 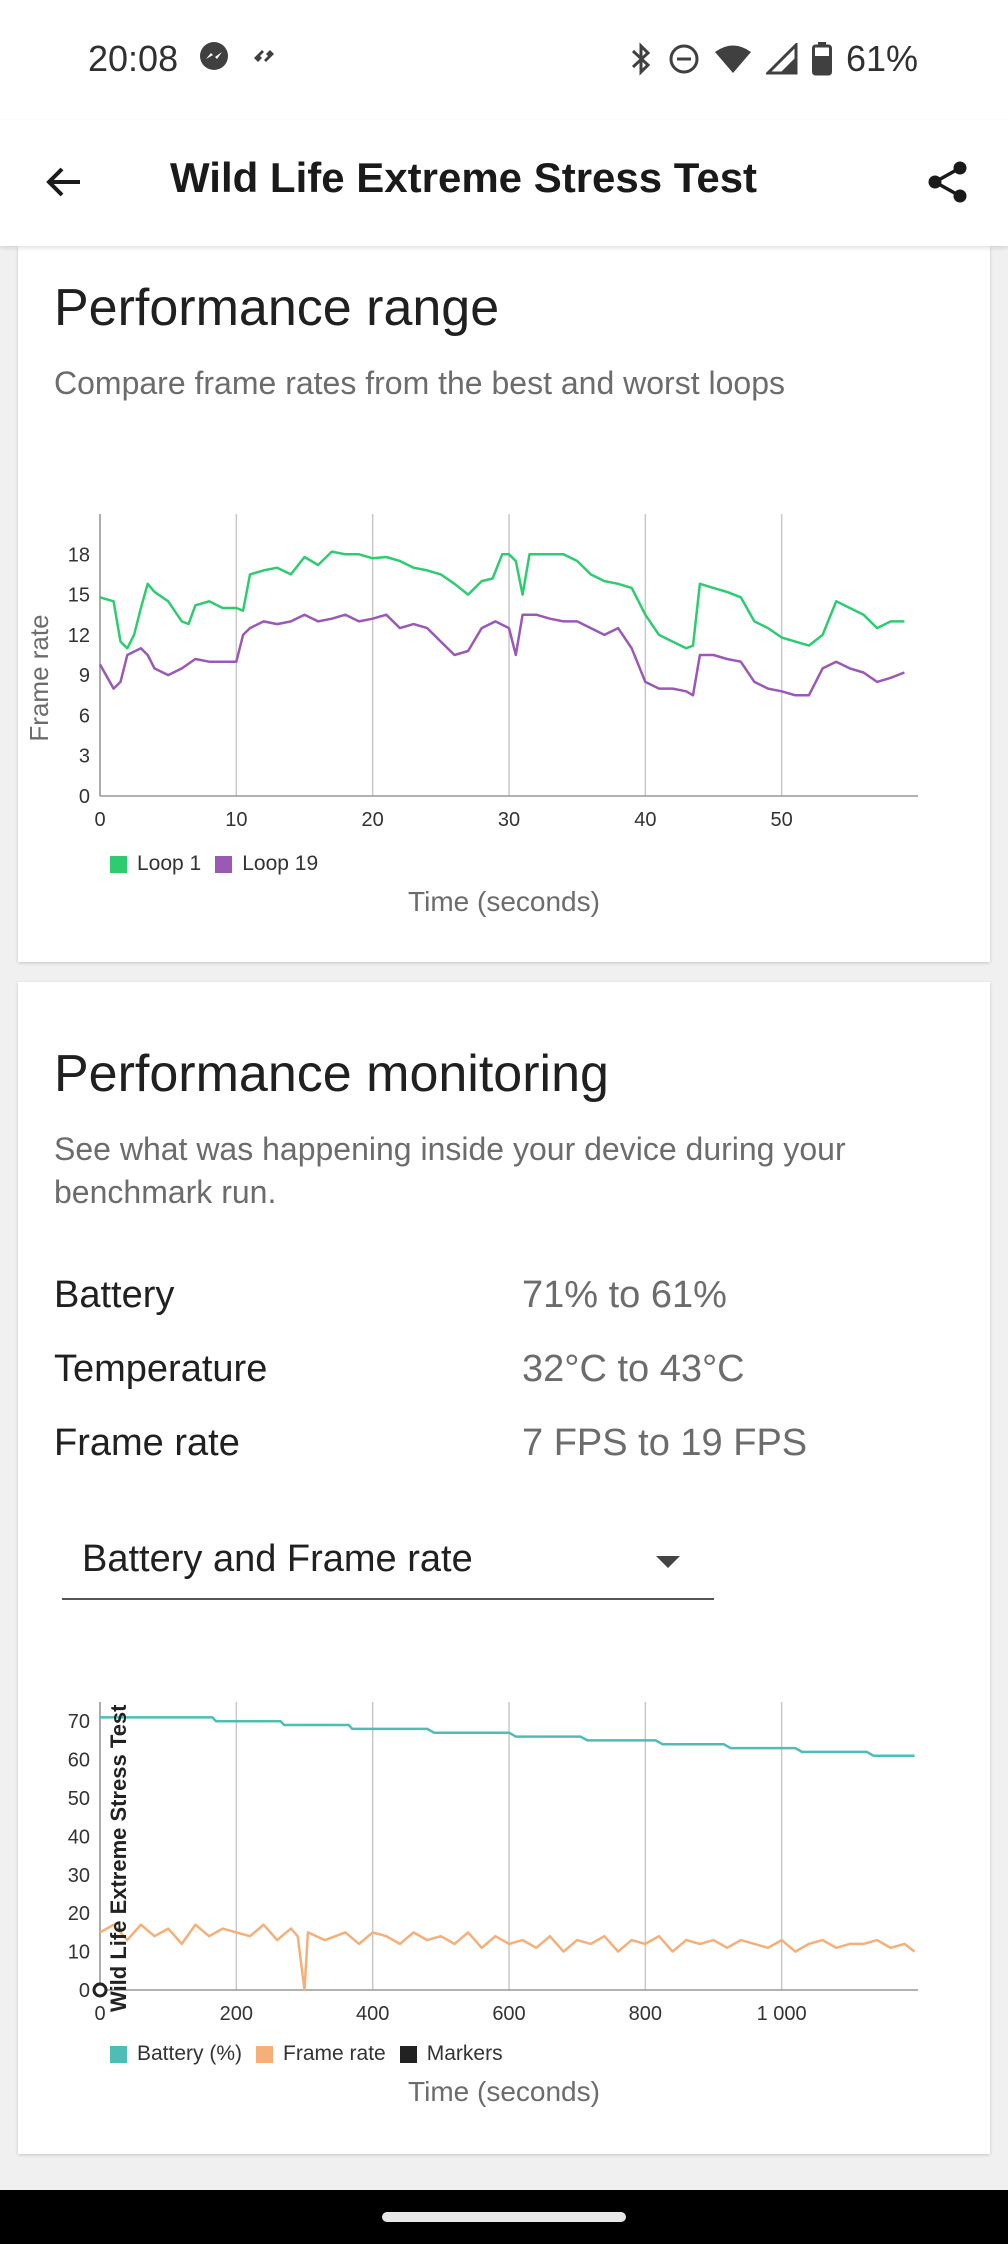 I want to click on legend-swatch-frame-rate, so click(x=265, y=2054).